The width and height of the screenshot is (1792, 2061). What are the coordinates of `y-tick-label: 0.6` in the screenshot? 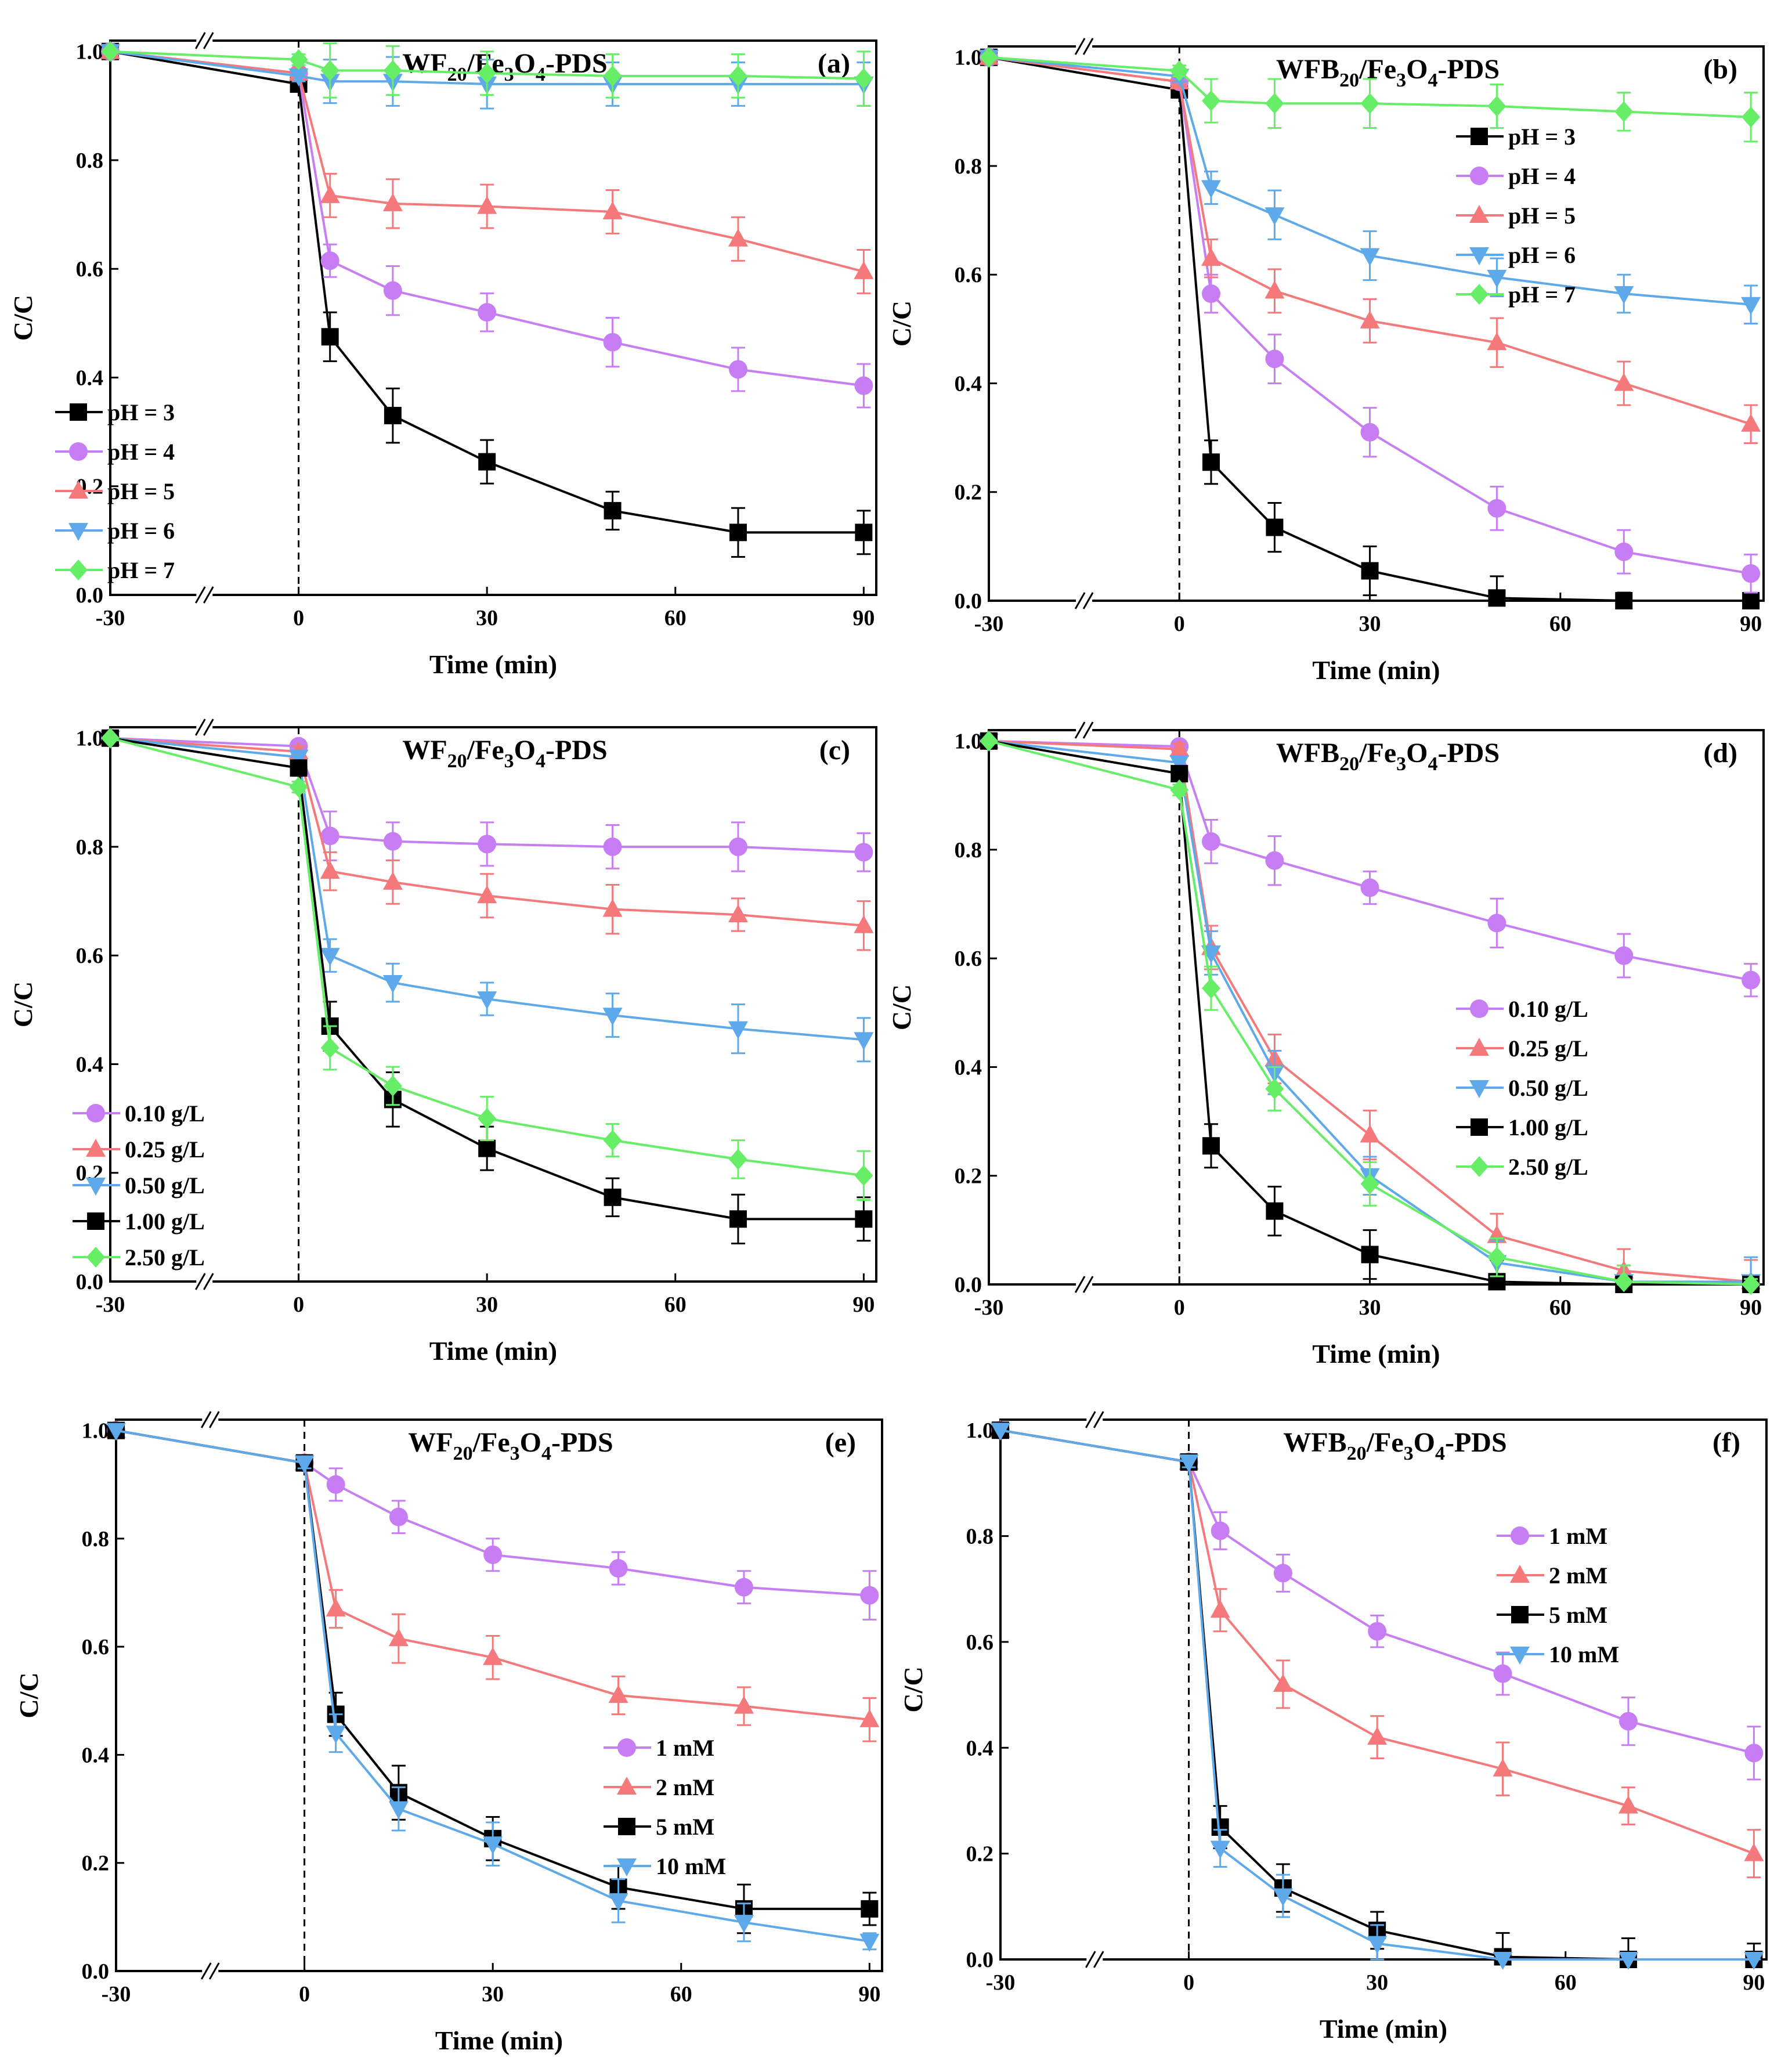 It's located at (90, 269).